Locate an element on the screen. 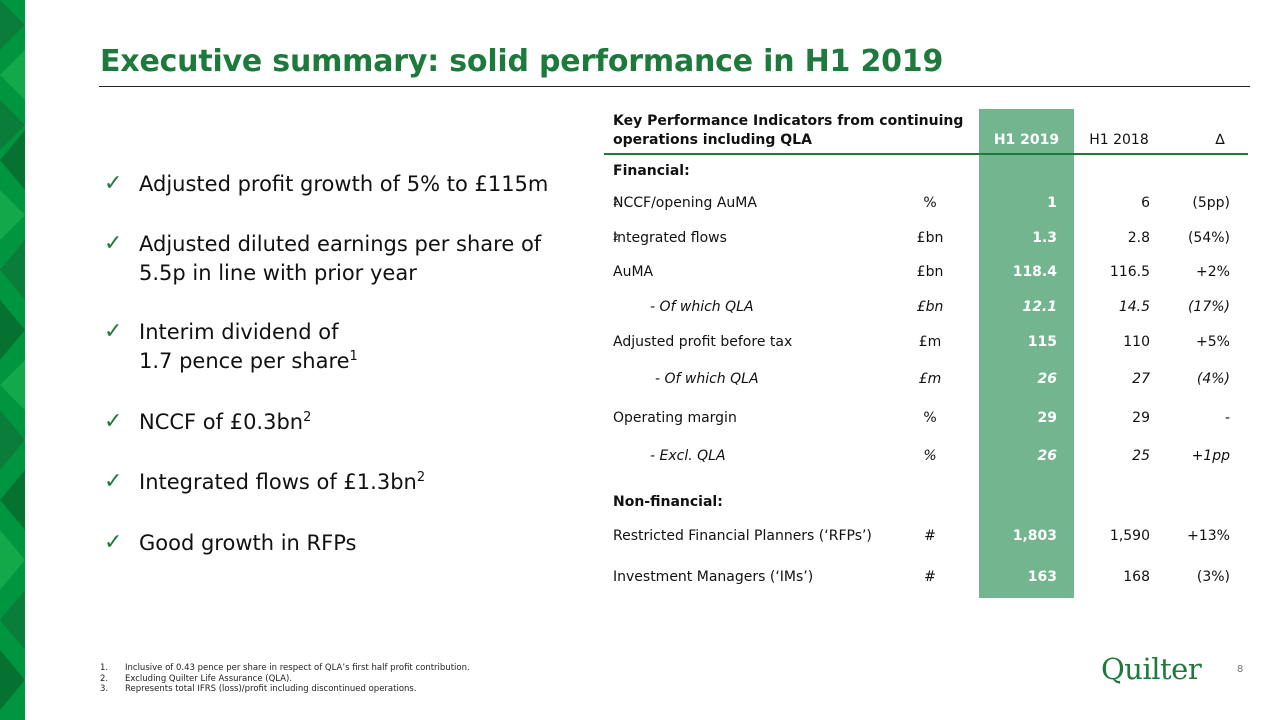 This screenshot has height=720, width=1280. highlight-footnote-ref: 1 is located at coordinates (353, 356).